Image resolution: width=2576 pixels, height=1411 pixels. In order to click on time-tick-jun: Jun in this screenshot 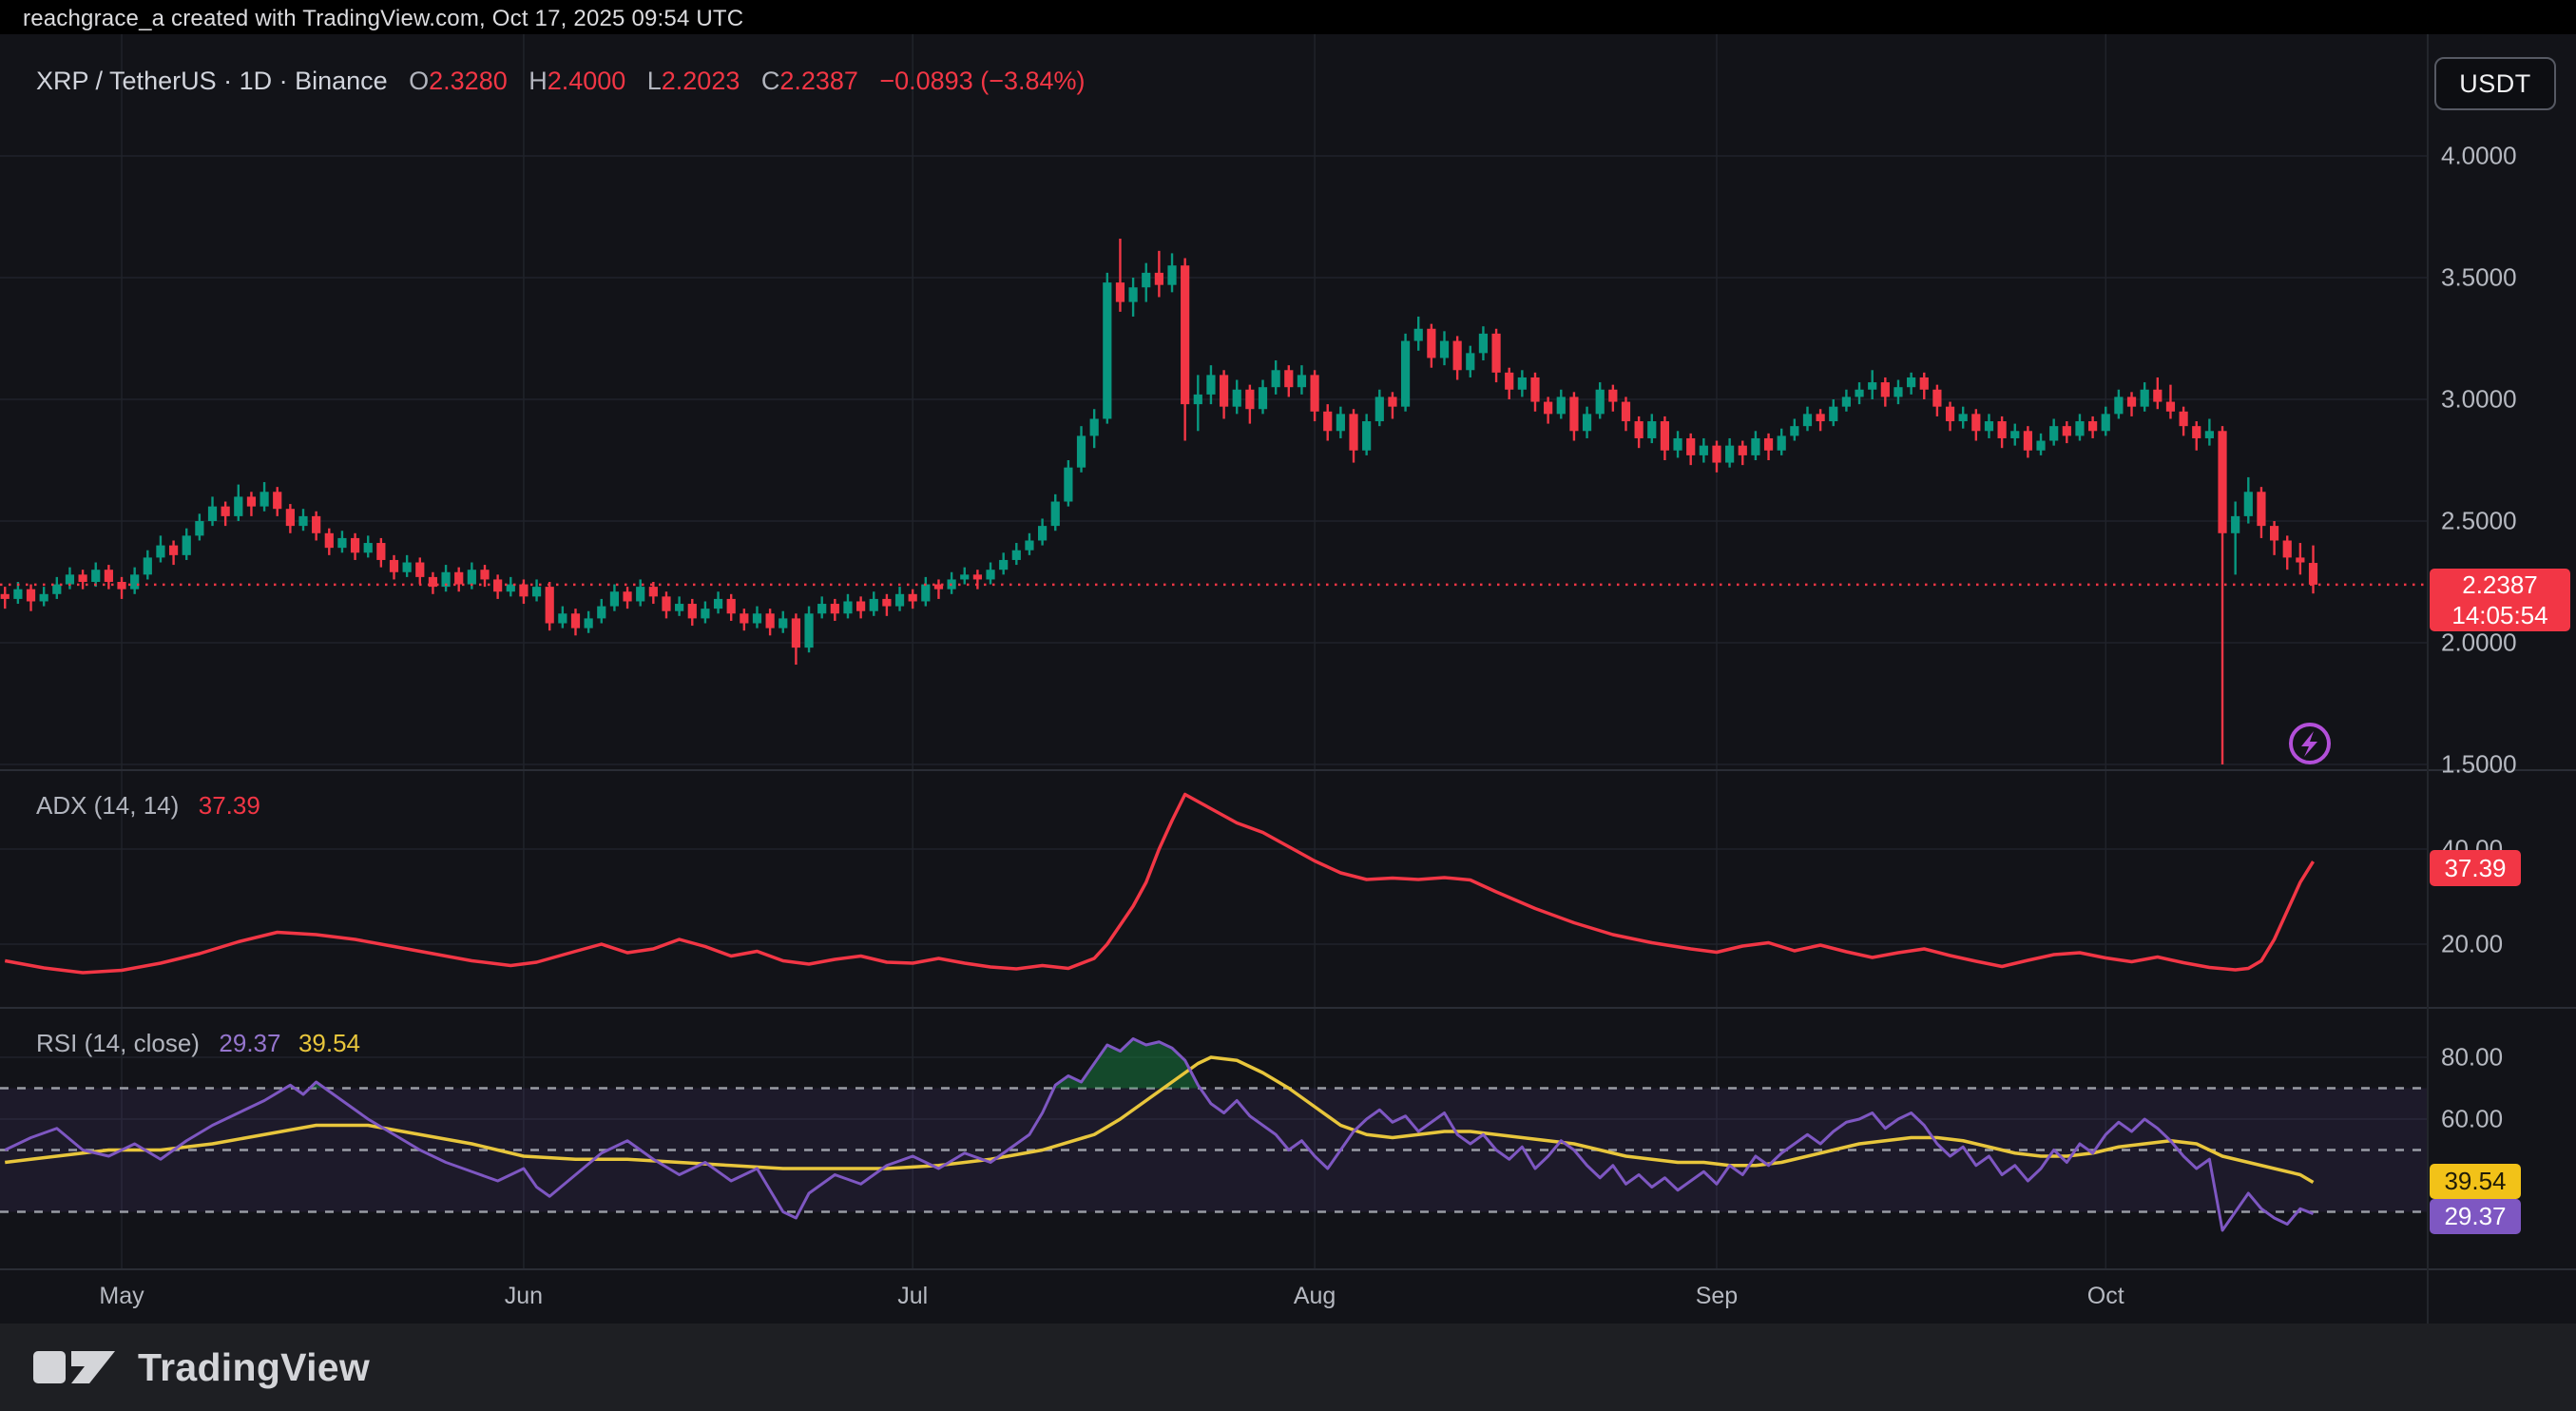, I will do `click(524, 1296)`.